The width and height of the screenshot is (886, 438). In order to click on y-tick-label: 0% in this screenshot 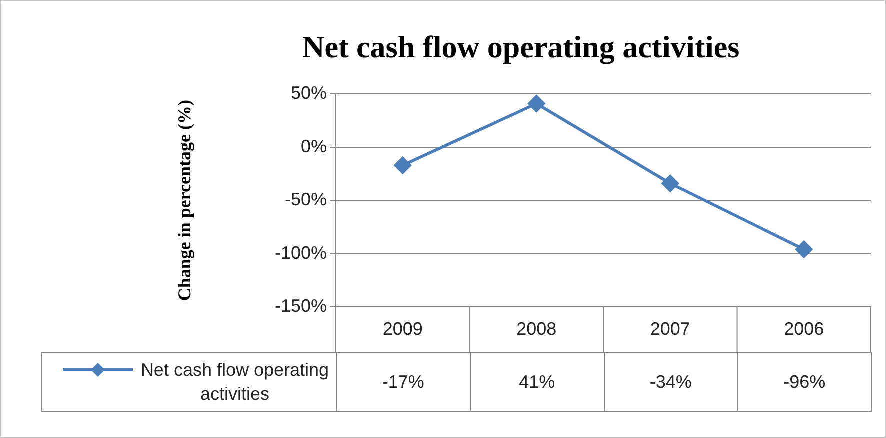, I will do `click(313, 146)`.